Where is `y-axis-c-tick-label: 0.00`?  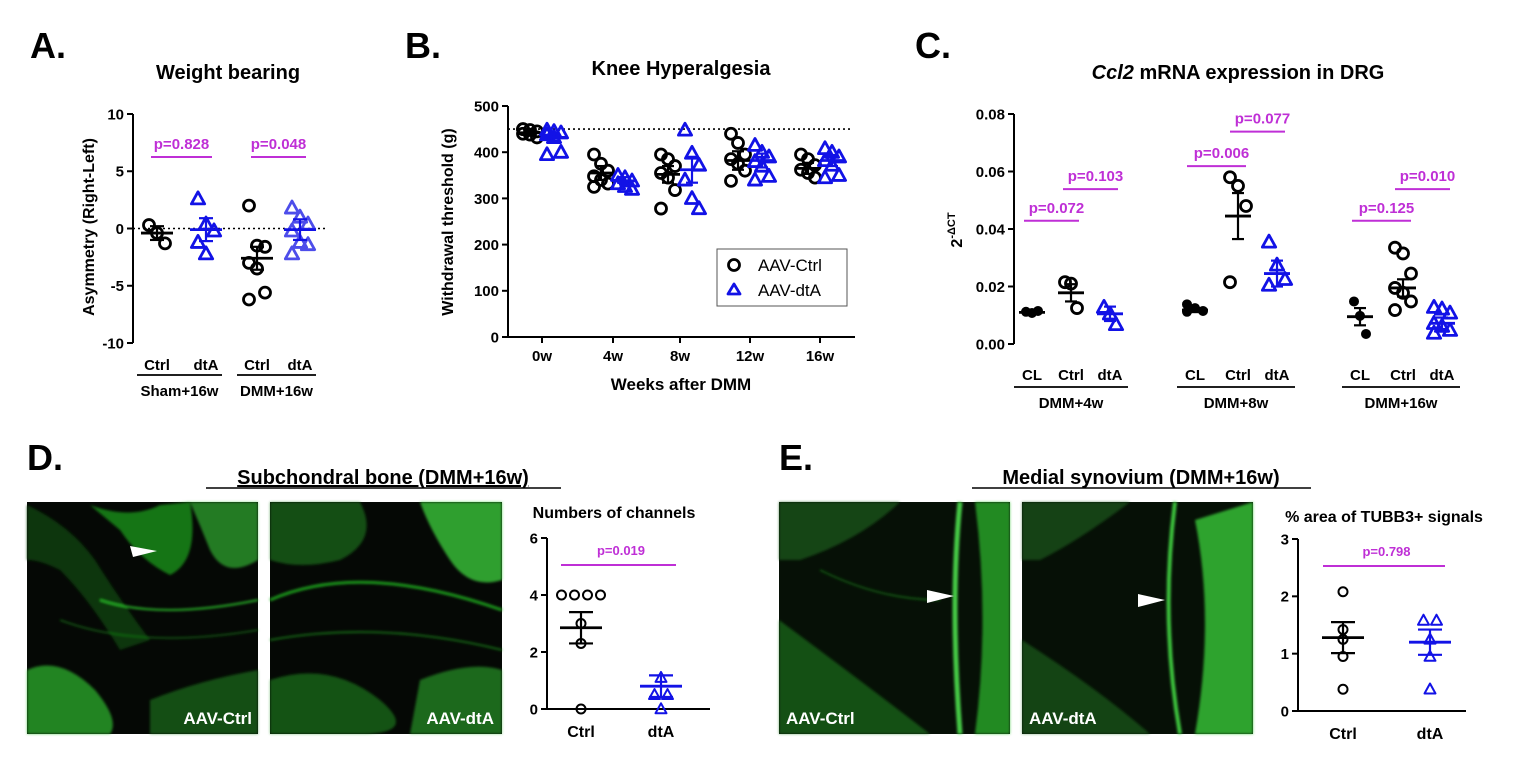
y-axis-c-tick-label: 0.00 is located at coordinates (990, 344).